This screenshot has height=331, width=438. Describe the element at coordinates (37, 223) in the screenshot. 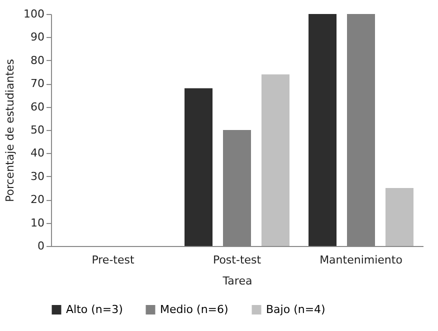

I see `y-tick-label: 10` at that location.